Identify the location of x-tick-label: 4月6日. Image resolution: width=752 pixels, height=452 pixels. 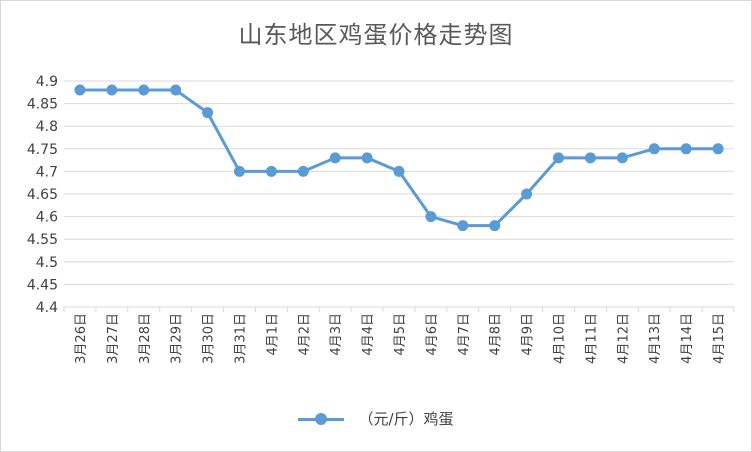
(432, 334).